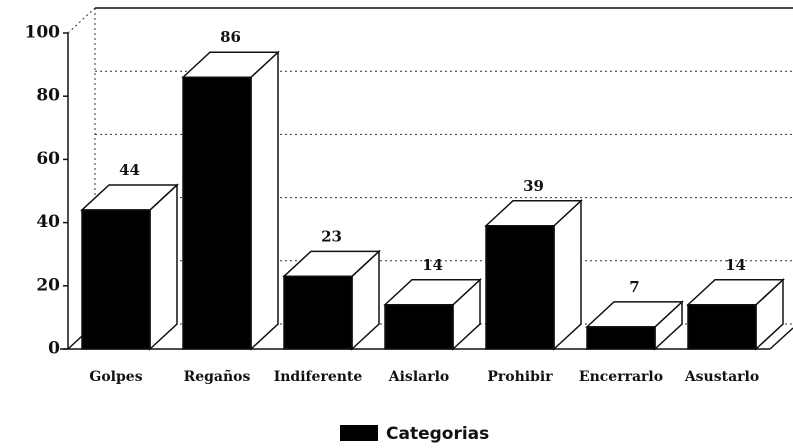 Image resolution: width=793 pixels, height=448 pixels. I want to click on x-tick-label: Golpes, so click(115, 377).